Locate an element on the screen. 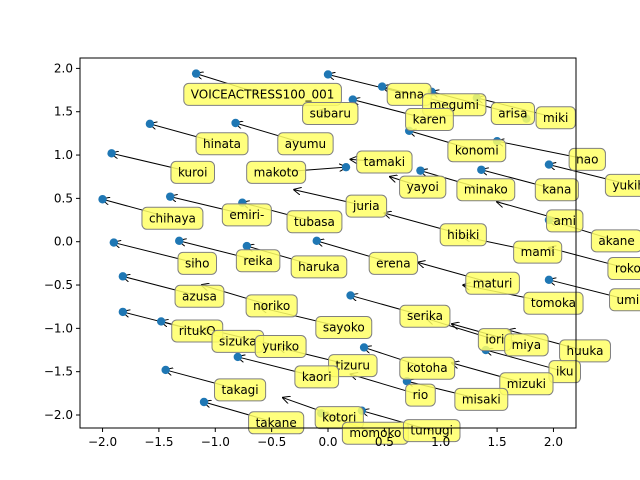 Image resolution: width=640 pixels, height=480 pixels. y-tick-label: 0.0 is located at coordinates (63, 242).